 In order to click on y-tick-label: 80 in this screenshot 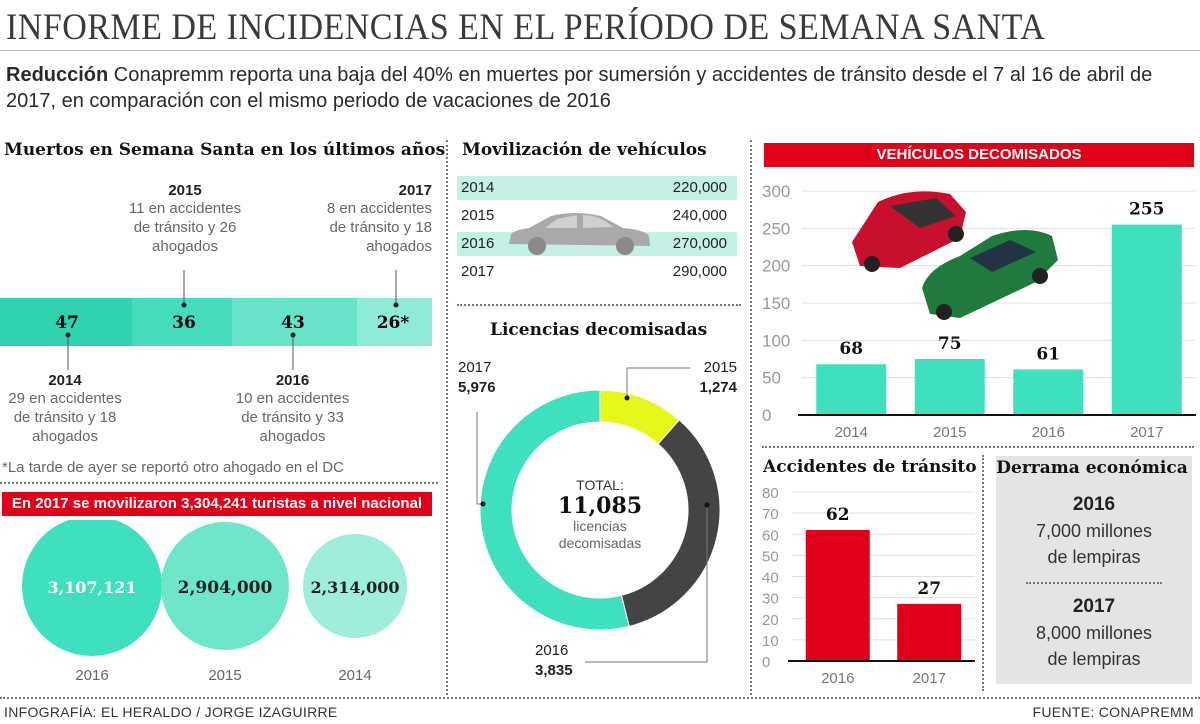, I will do `click(770, 493)`.